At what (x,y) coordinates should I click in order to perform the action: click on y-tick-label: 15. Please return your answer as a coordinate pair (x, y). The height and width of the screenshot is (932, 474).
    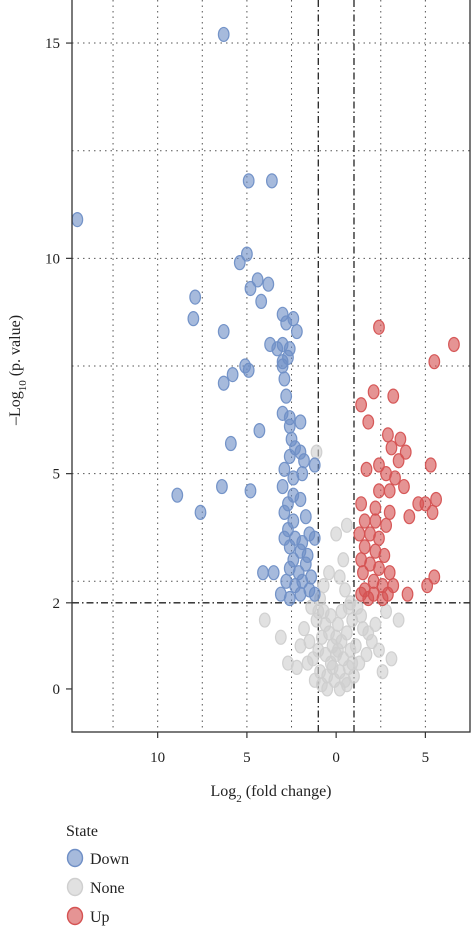
    Looking at the image, I should click on (52, 44).